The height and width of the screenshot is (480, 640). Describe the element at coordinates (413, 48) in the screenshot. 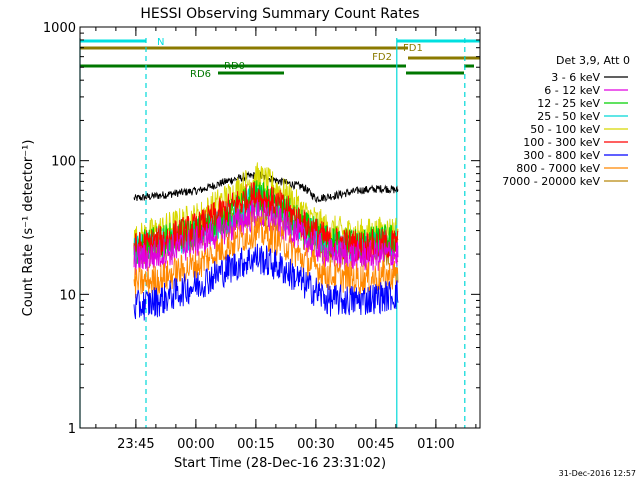

I see `bar-fd1-label: FD1` at that location.